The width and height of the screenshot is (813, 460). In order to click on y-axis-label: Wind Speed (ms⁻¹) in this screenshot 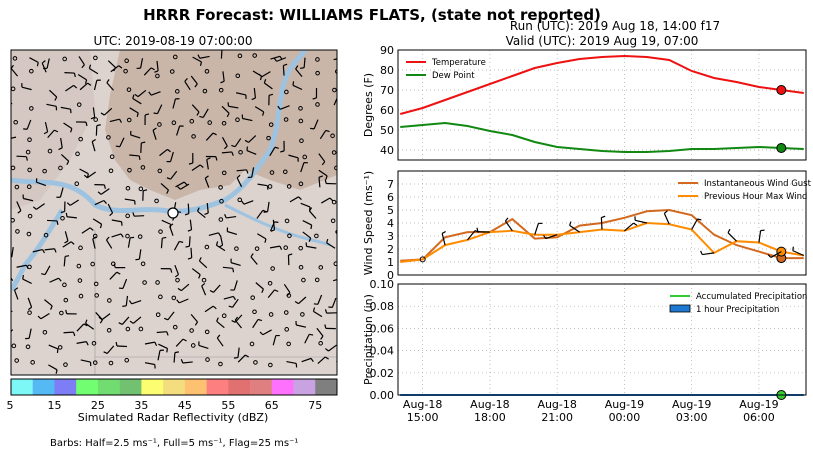, I will do `click(368, 223)`.